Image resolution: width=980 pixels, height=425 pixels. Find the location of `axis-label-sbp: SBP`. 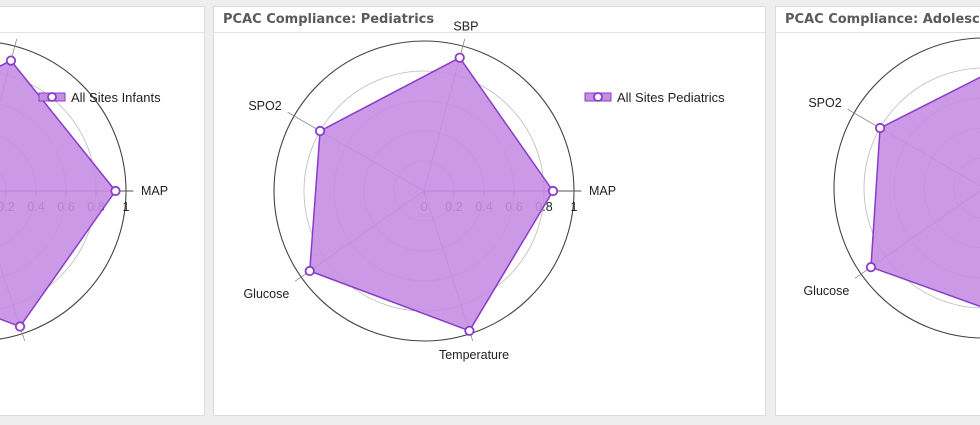

axis-label-sbp: SBP is located at coordinates (465, 27).